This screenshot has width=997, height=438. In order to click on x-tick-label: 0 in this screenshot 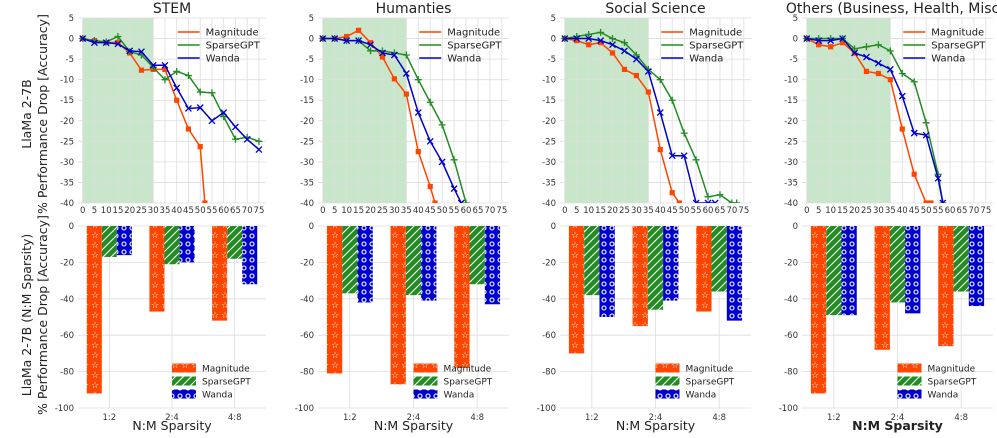, I will do `click(564, 211)`.